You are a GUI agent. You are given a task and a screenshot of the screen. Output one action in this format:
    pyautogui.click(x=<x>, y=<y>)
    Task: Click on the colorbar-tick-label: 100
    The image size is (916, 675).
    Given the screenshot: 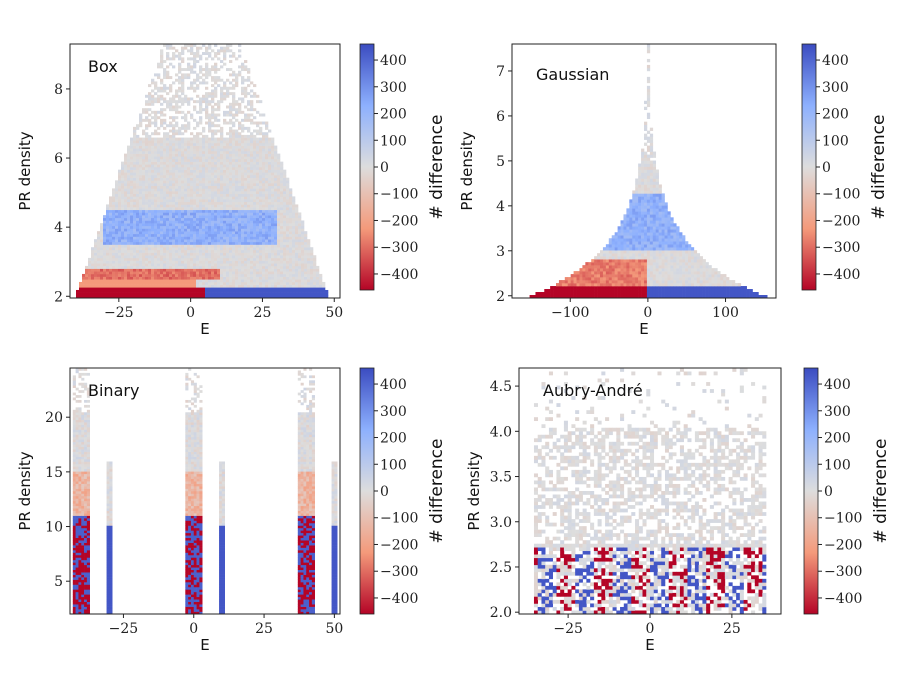 What is the action you would take?
    pyautogui.click(x=393, y=141)
    